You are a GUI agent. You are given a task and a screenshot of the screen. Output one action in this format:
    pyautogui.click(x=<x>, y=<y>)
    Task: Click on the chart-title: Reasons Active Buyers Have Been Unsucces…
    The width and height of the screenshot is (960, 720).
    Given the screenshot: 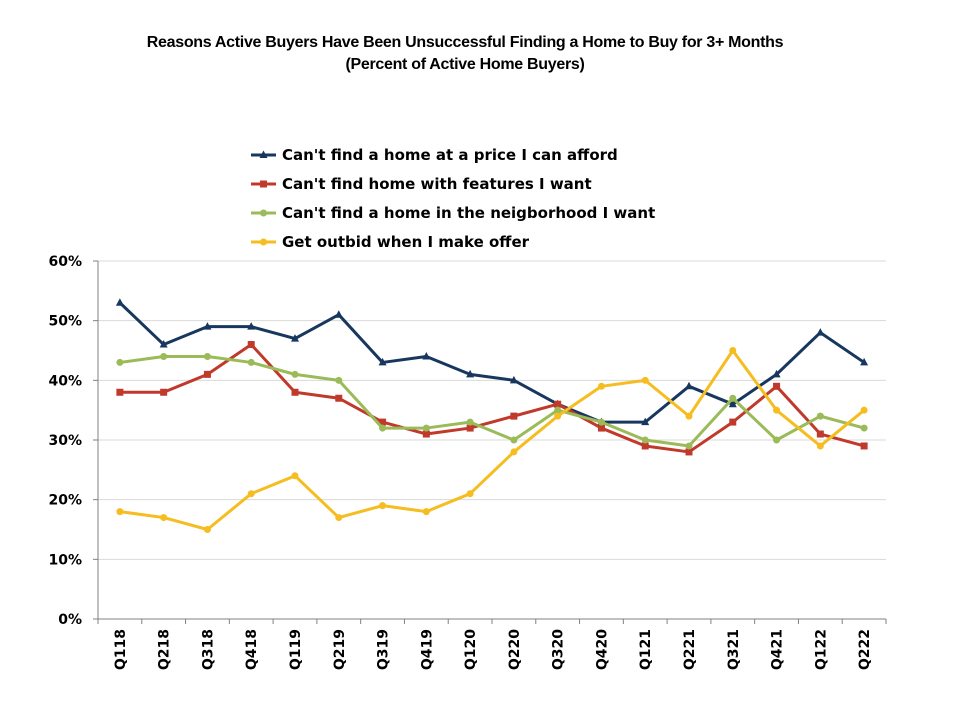 What is the action you would take?
    pyautogui.click(x=465, y=42)
    